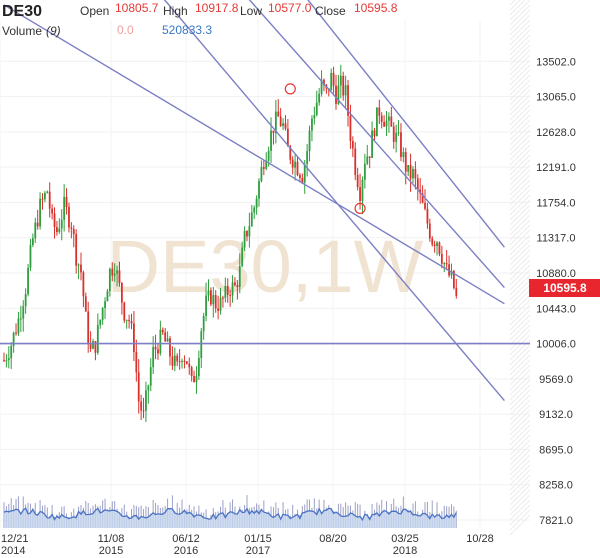 Image resolution: width=600 pixels, height=558 pixels. I want to click on y-tick-label: 10443.0, so click(556, 309).